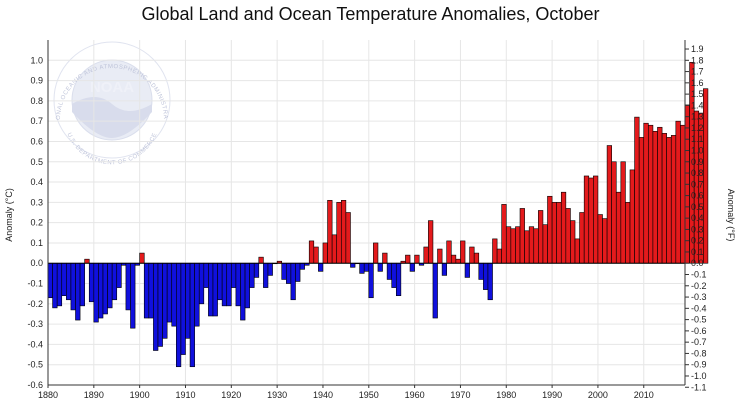  I want to click on bar-1974, so click(481, 271).